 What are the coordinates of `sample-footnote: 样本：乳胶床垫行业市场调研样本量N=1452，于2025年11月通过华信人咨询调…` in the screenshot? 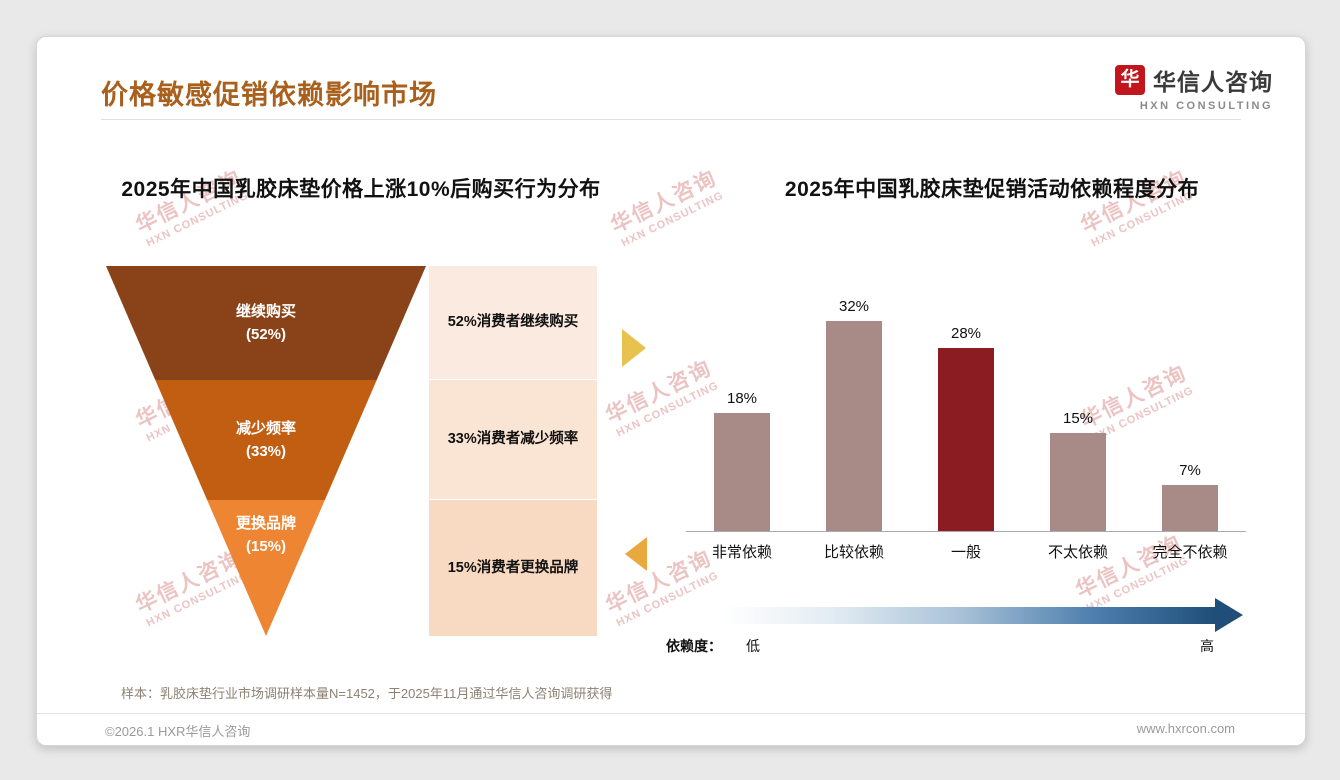 It's located at (367, 693).